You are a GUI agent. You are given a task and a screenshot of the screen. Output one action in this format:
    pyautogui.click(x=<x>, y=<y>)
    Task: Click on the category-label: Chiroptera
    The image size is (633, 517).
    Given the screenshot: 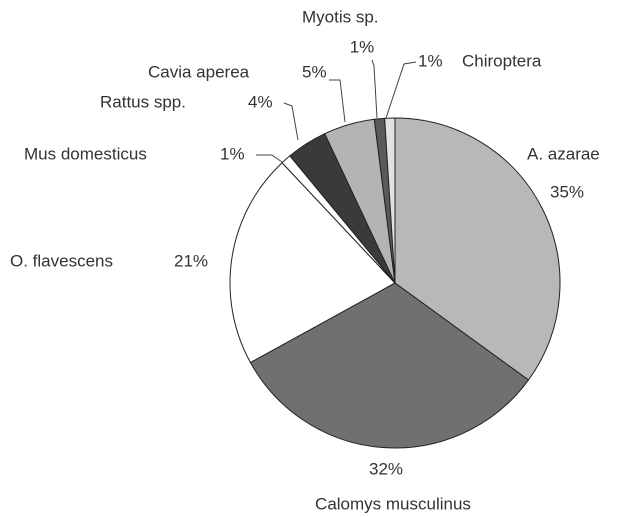 What is the action you would take?
    pyautogui.click(x=502, y=60)
    